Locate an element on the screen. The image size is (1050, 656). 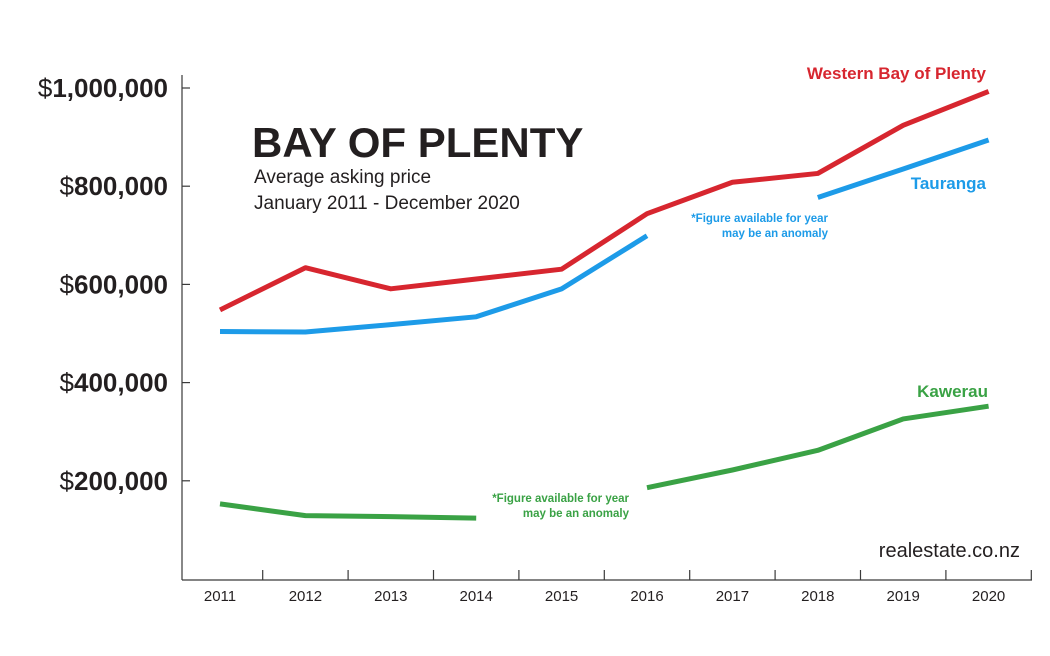
y-tick-value: 200,000 is located at coordinates (121, 481).